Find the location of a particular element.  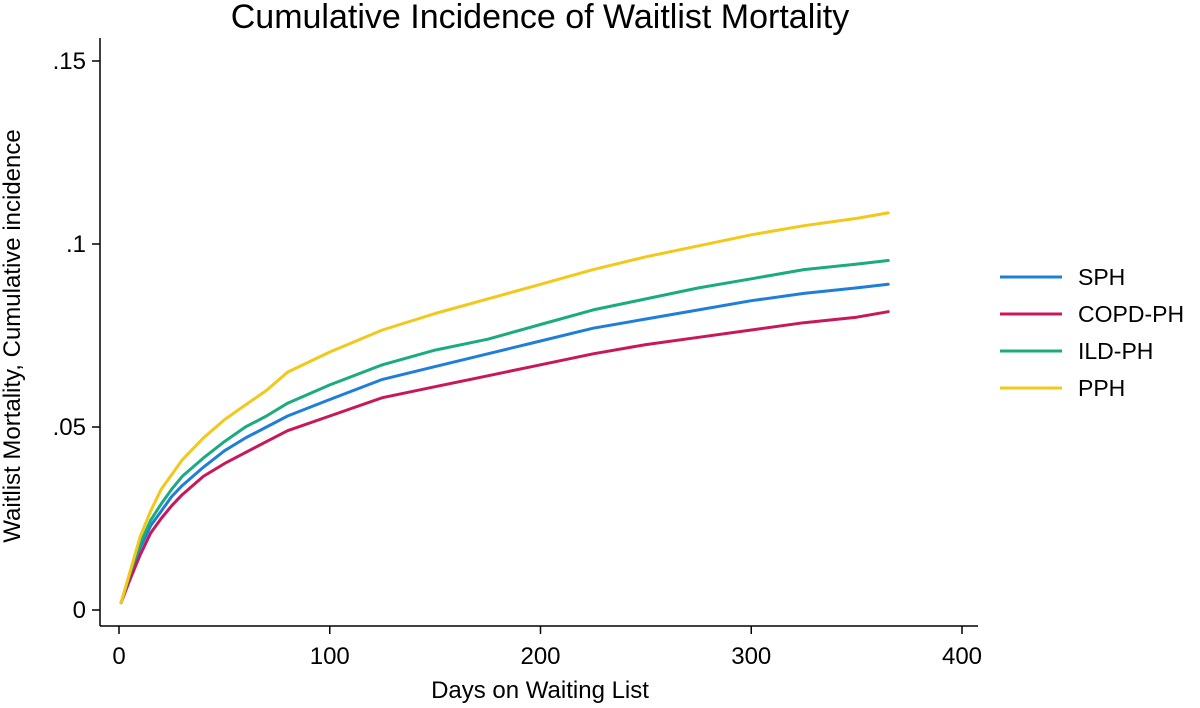

y-tick-label: .1 is located at coordinates (76, 244).